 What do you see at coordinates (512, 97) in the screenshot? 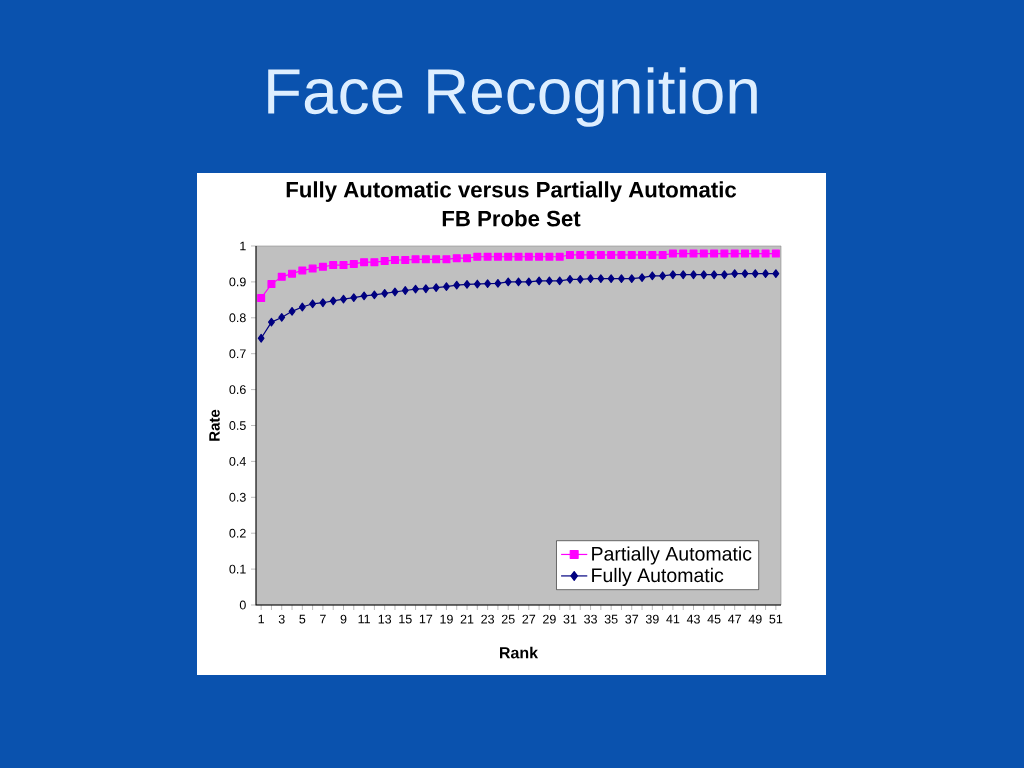
I see `chart-title: Face Recognition` at bounding box center [512, 97].